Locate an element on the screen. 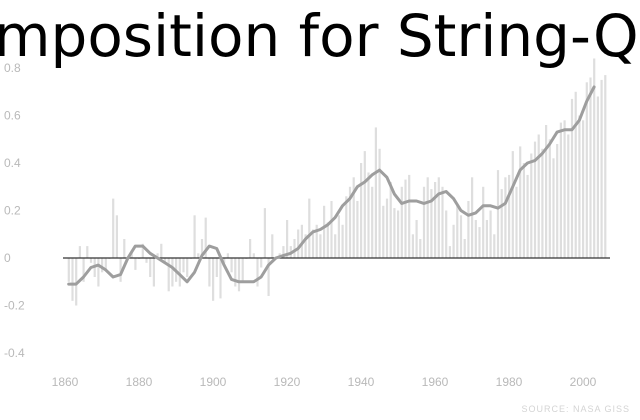  anomaly-bar-1985 is located at coordinates (527, 216).